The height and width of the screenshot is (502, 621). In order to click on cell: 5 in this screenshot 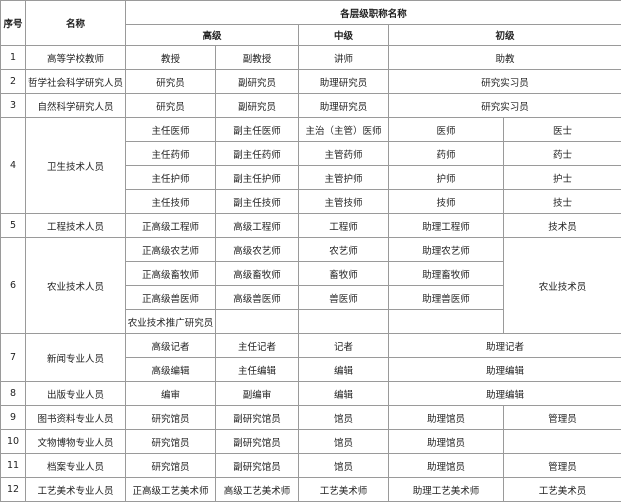, I will do `click(13, 226)`.